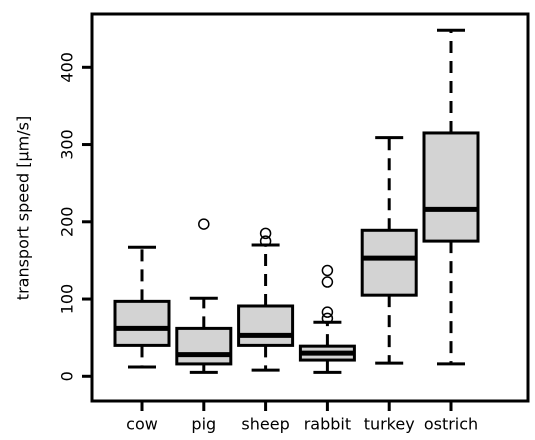  What do you see at coordinates (67, 67) in the screenshot?
I see `y-tick-label: 400` at bounding box center [67, 67].